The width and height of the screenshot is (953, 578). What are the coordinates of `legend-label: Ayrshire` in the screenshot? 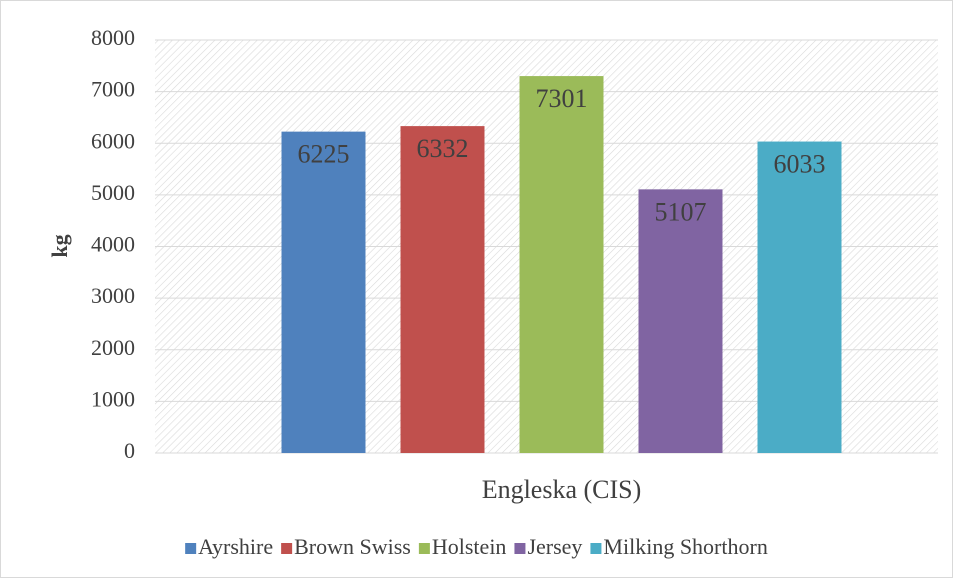 It's located at (235, 546).